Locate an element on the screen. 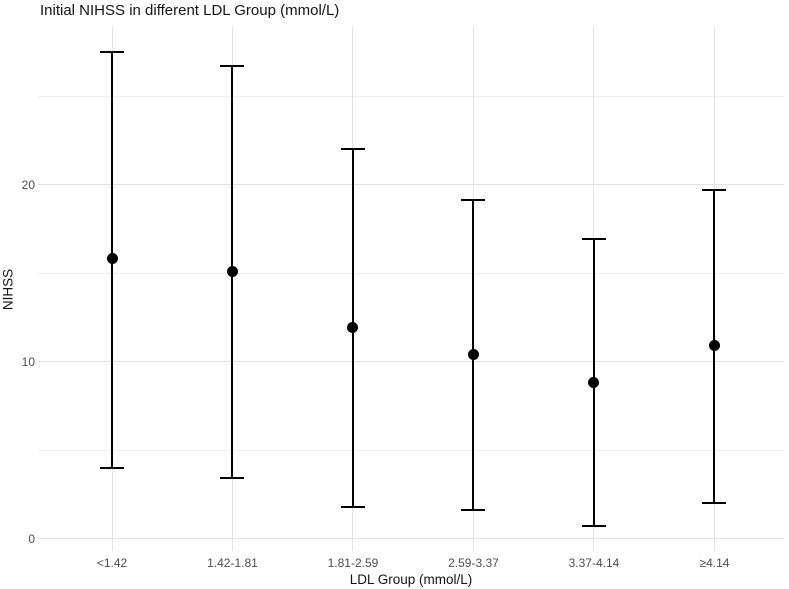  x-tick-label: 1.81-2.59 is located at coordinates (353, 563).